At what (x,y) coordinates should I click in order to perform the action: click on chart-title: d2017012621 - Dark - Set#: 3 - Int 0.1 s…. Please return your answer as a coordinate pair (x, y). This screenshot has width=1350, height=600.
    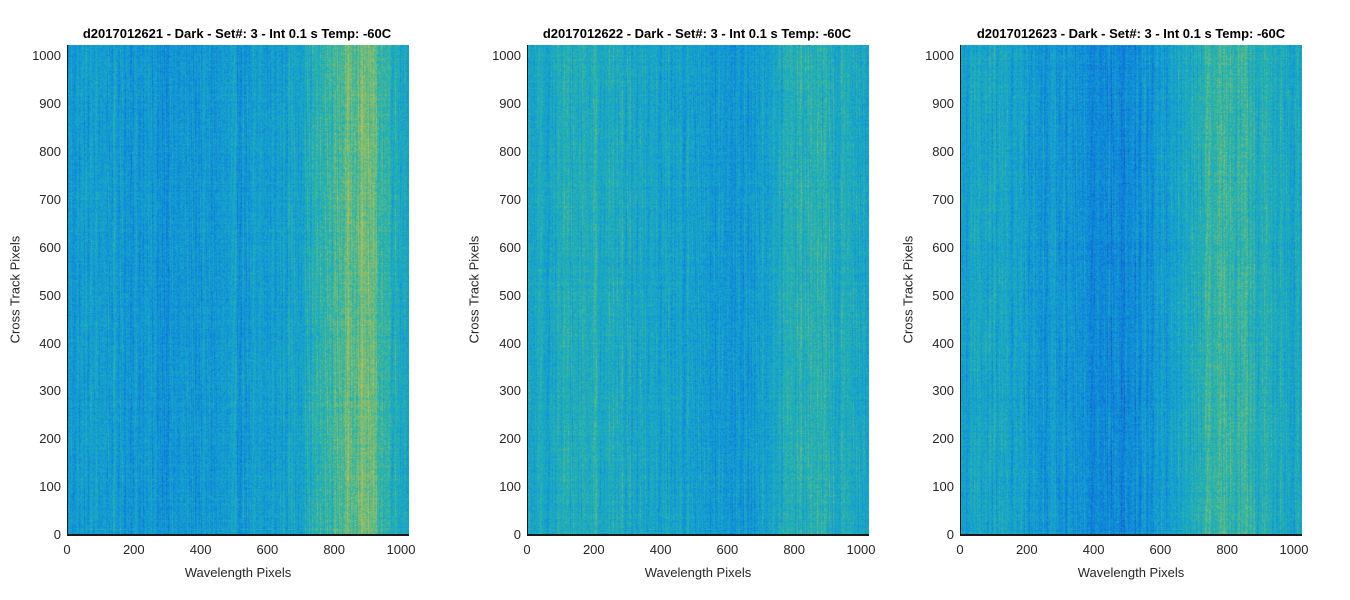
    Looking at the image, I should click on (237, 33).